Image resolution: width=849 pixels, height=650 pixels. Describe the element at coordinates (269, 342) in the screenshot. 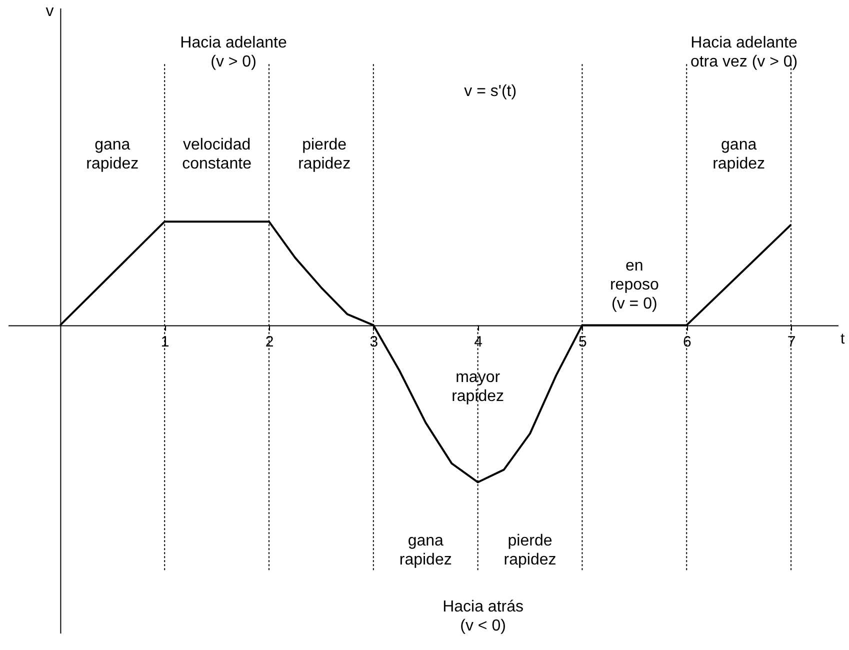

I see `x-tick-label: 2` at that location.